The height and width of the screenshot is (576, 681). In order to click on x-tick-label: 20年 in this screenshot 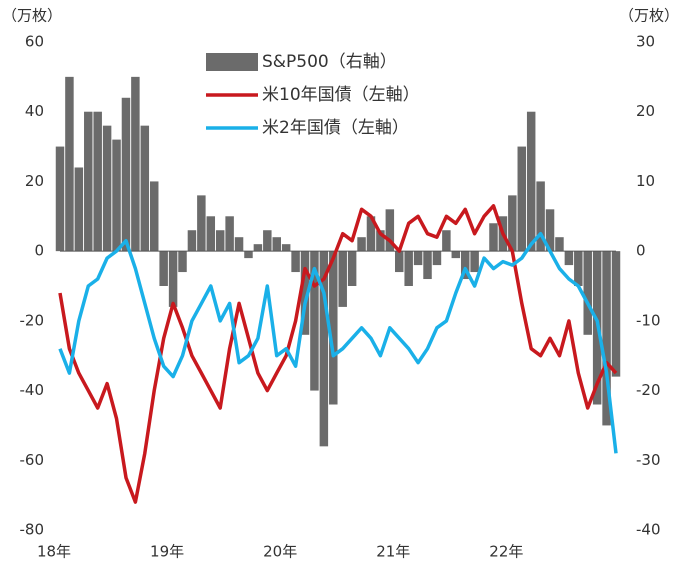, I will do `click(280, 552)`.